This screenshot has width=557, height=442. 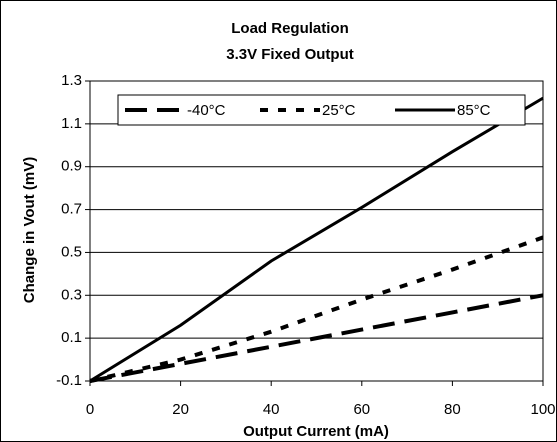 What do you see at coordinates (452, 409) in the screenshot?
I see `x-tick-label: 80` at bounding box center [452, 409].